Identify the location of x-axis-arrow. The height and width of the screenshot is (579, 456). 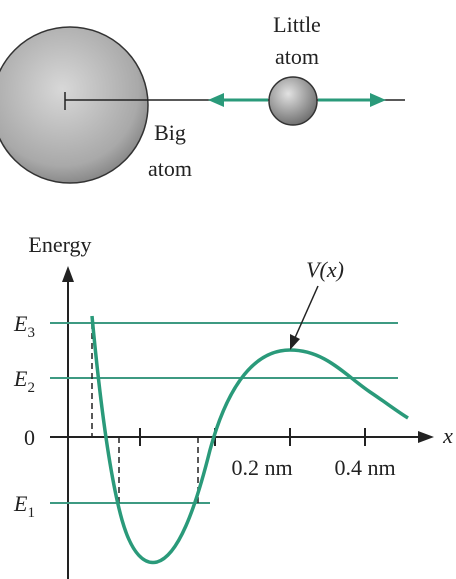
(426, 437).